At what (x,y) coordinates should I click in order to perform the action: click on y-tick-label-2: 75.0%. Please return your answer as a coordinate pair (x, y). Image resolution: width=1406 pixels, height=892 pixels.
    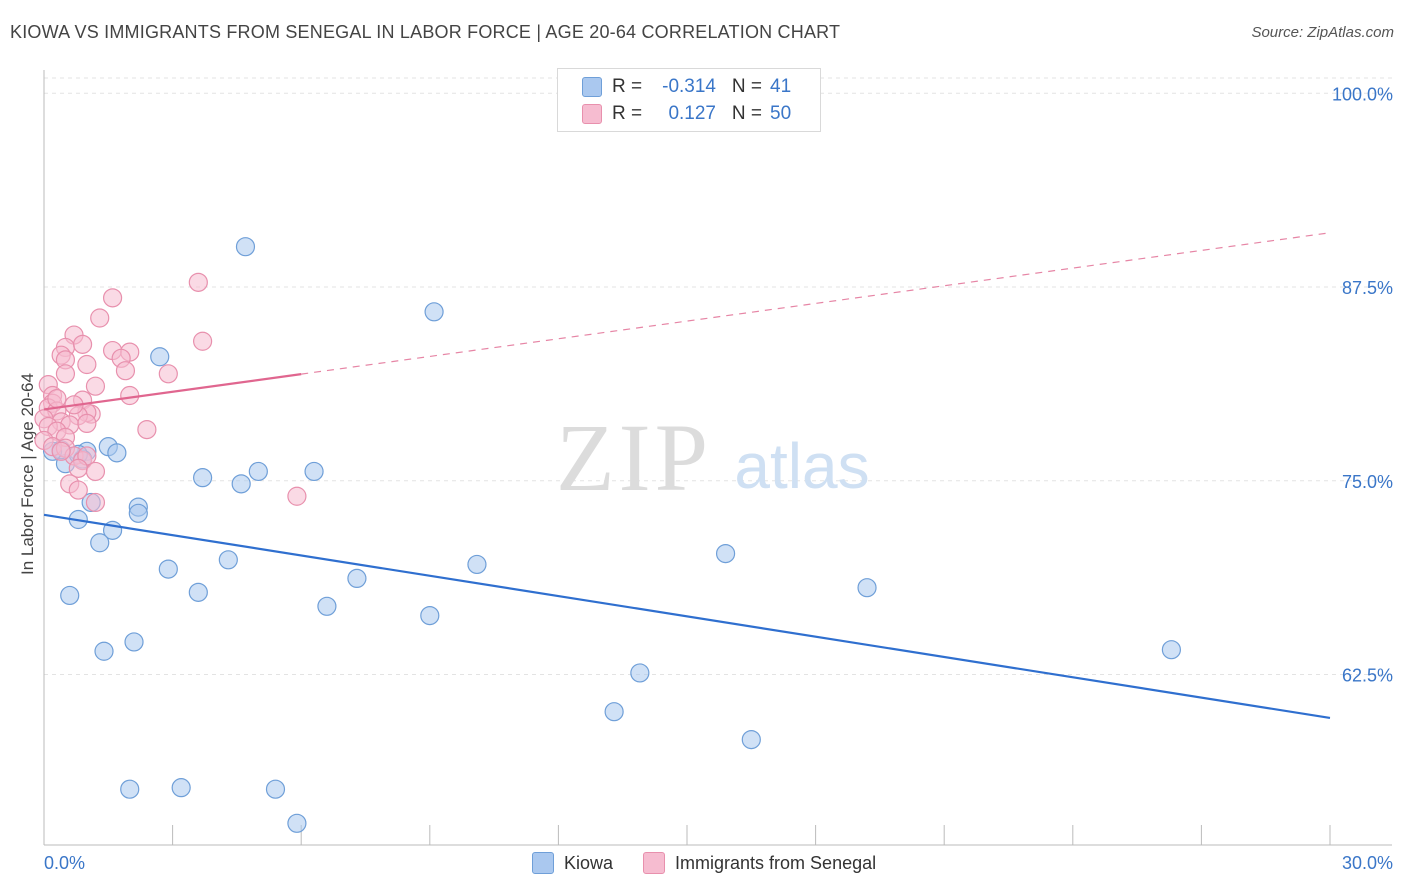
    Looking at the image, I should click on (1367, 482).